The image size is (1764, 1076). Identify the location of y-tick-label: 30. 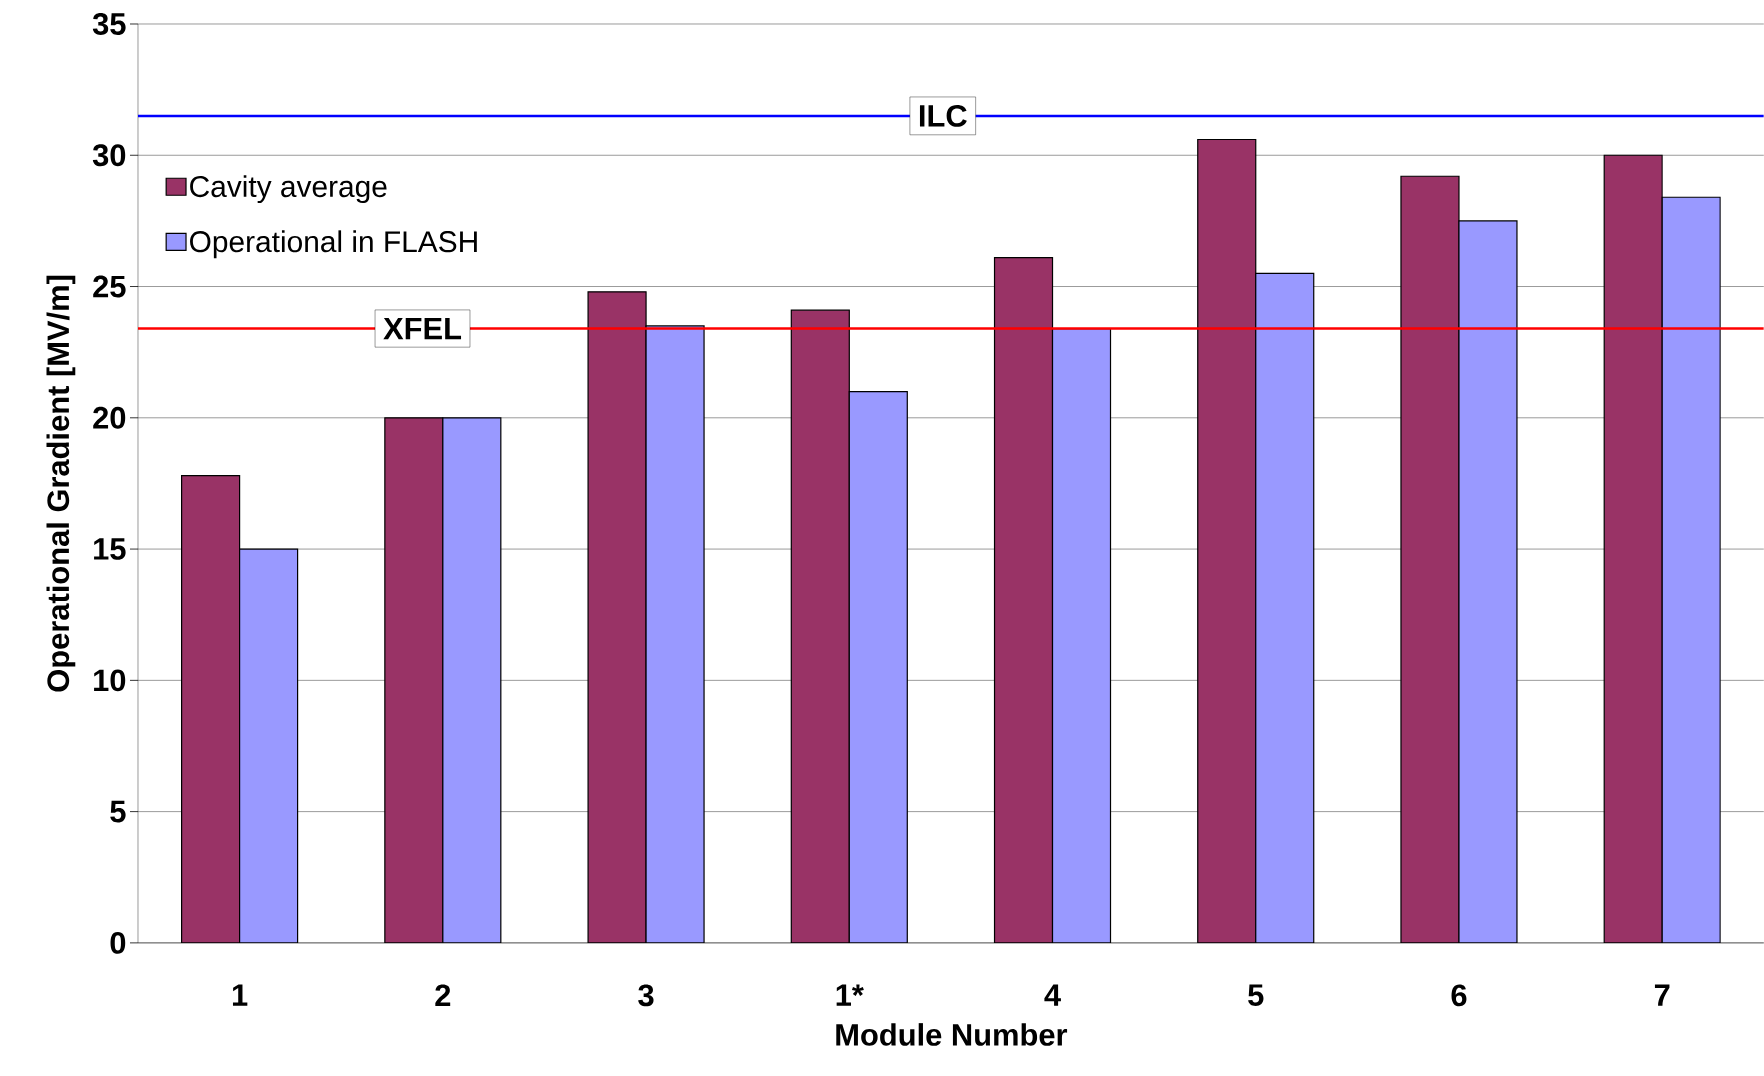
(109, 155).